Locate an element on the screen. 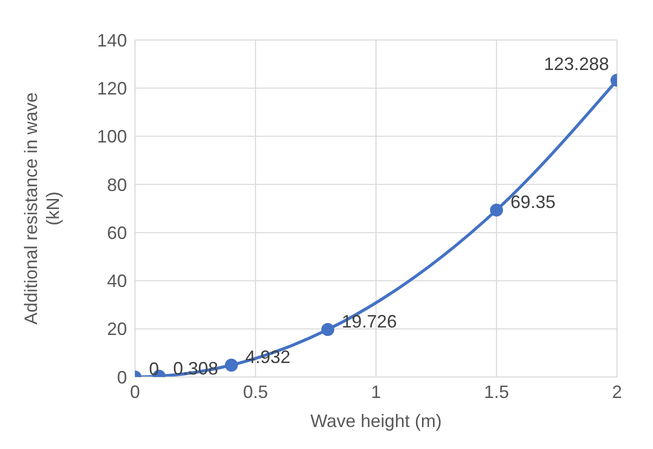 The width and height of the screenshot is (653, 449). y-tick-label: 140 is located at coordinates (111, 40).